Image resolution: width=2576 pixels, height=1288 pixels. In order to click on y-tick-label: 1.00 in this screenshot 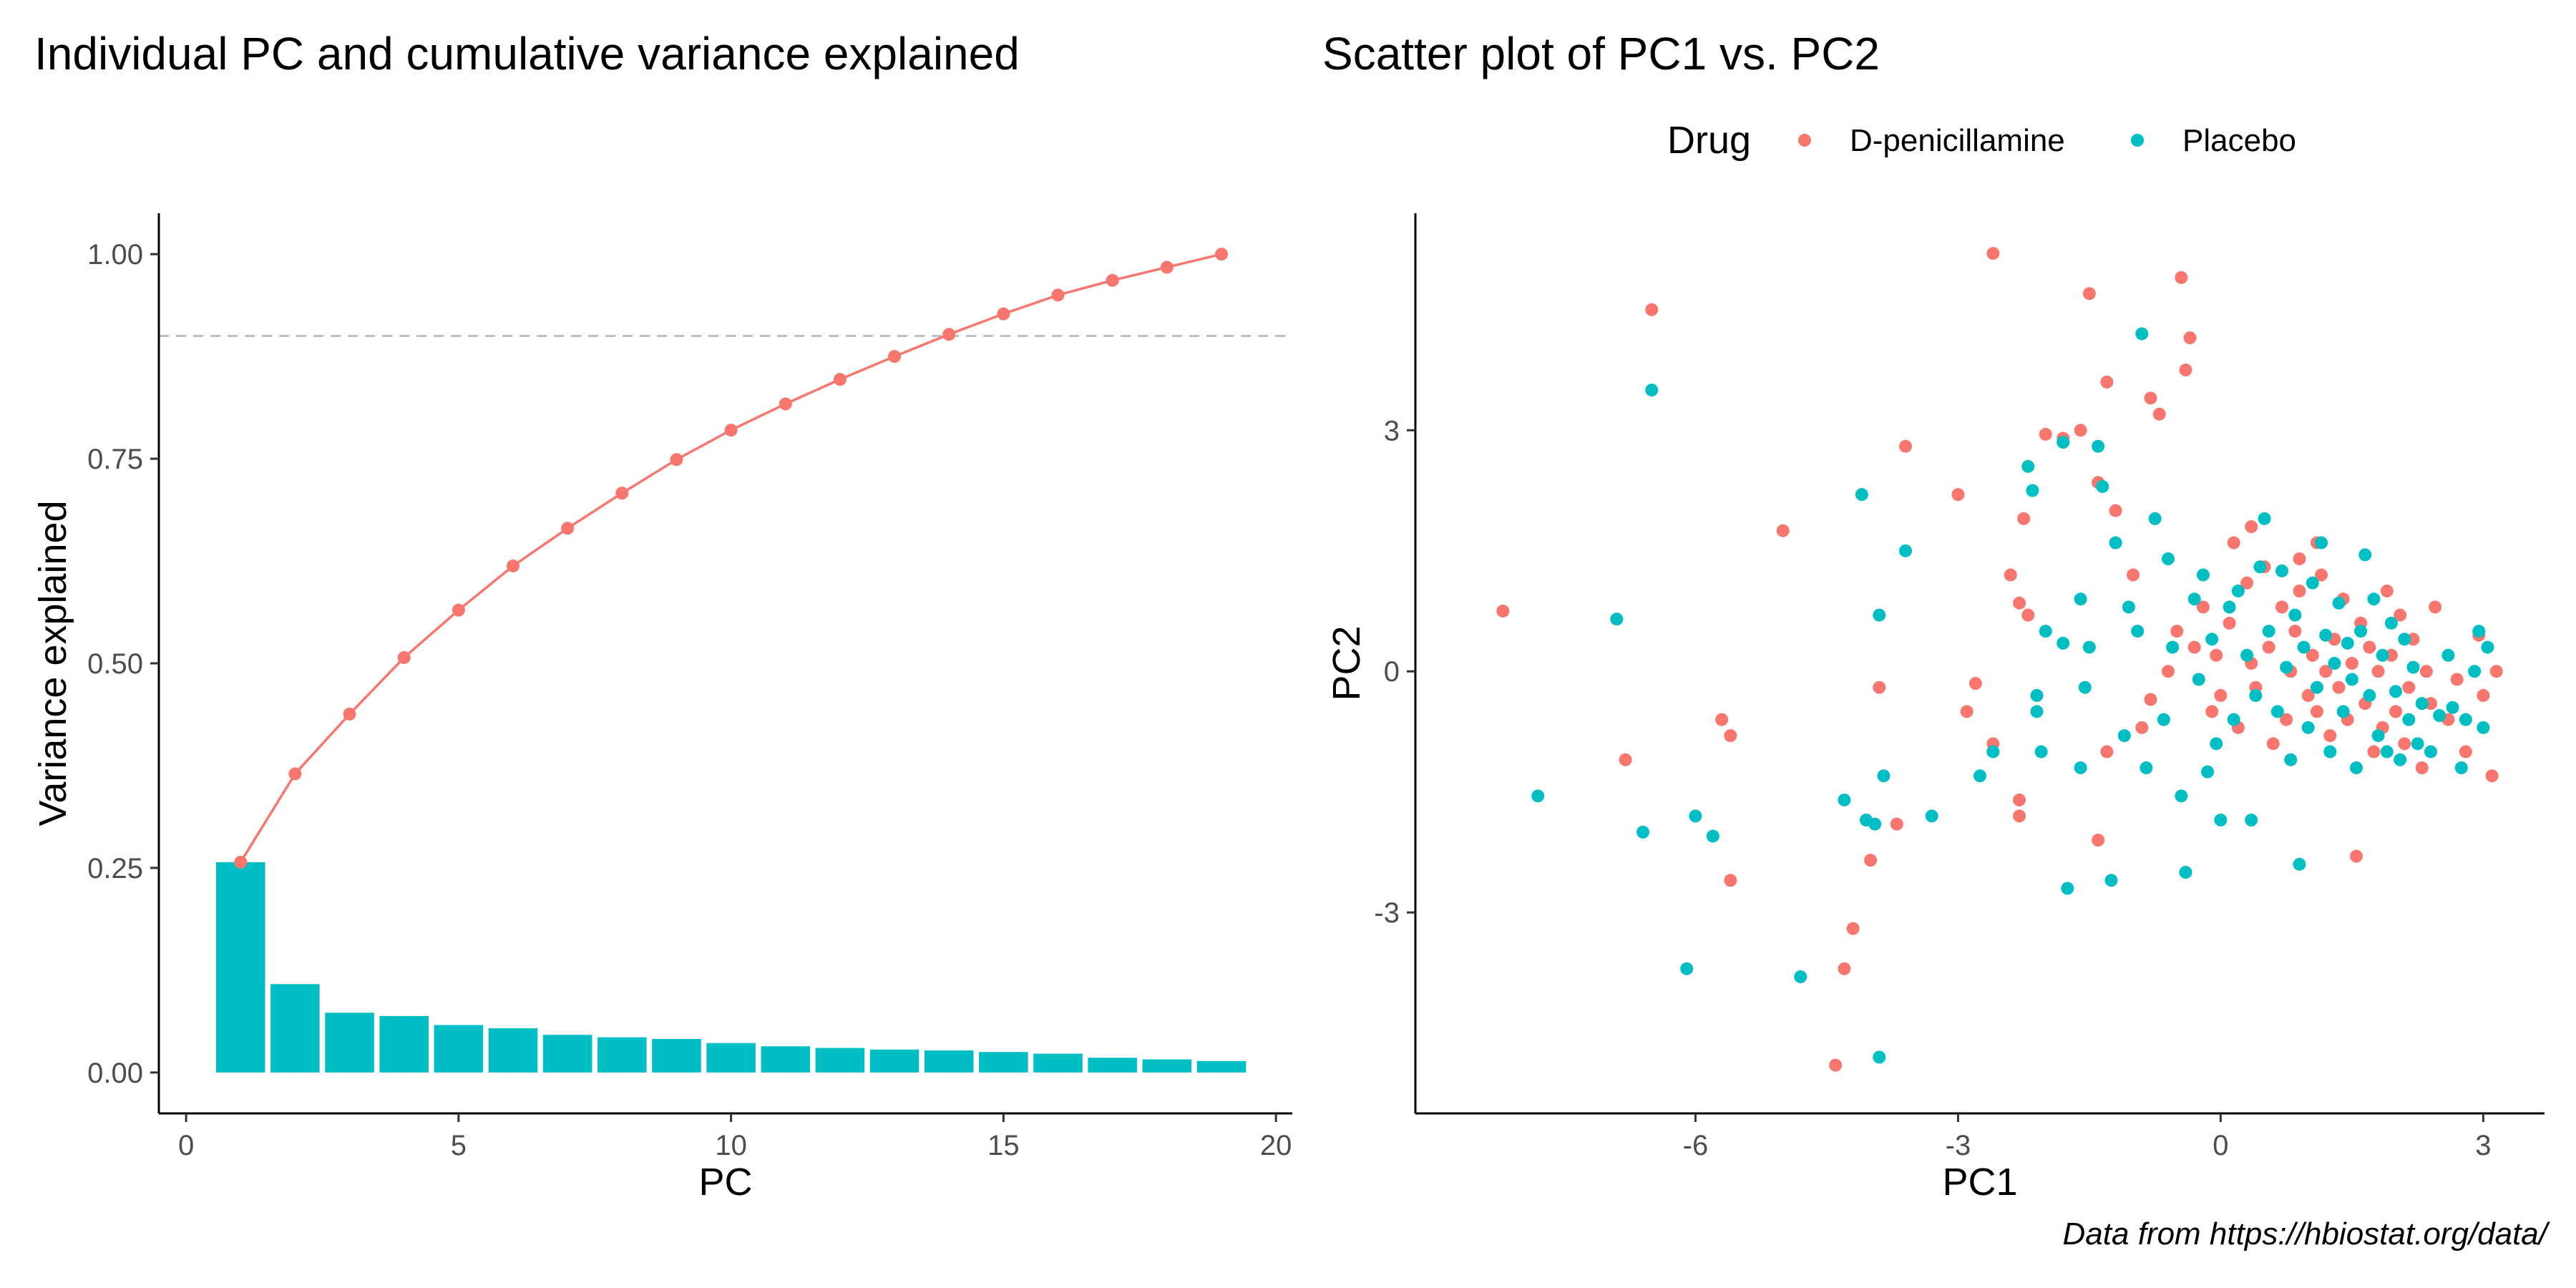, I will do `click(115, 254)`.